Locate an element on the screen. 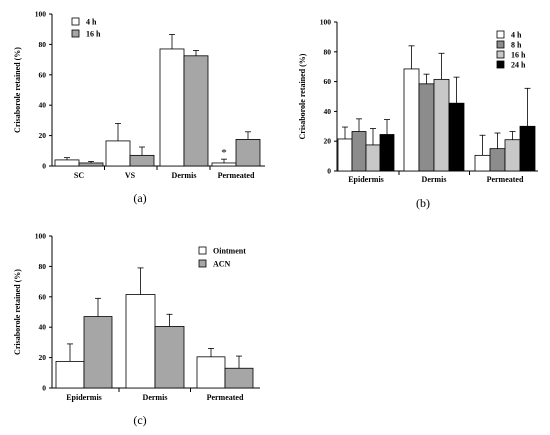  legend-label: Ointment is located at coordinates (229, 251).